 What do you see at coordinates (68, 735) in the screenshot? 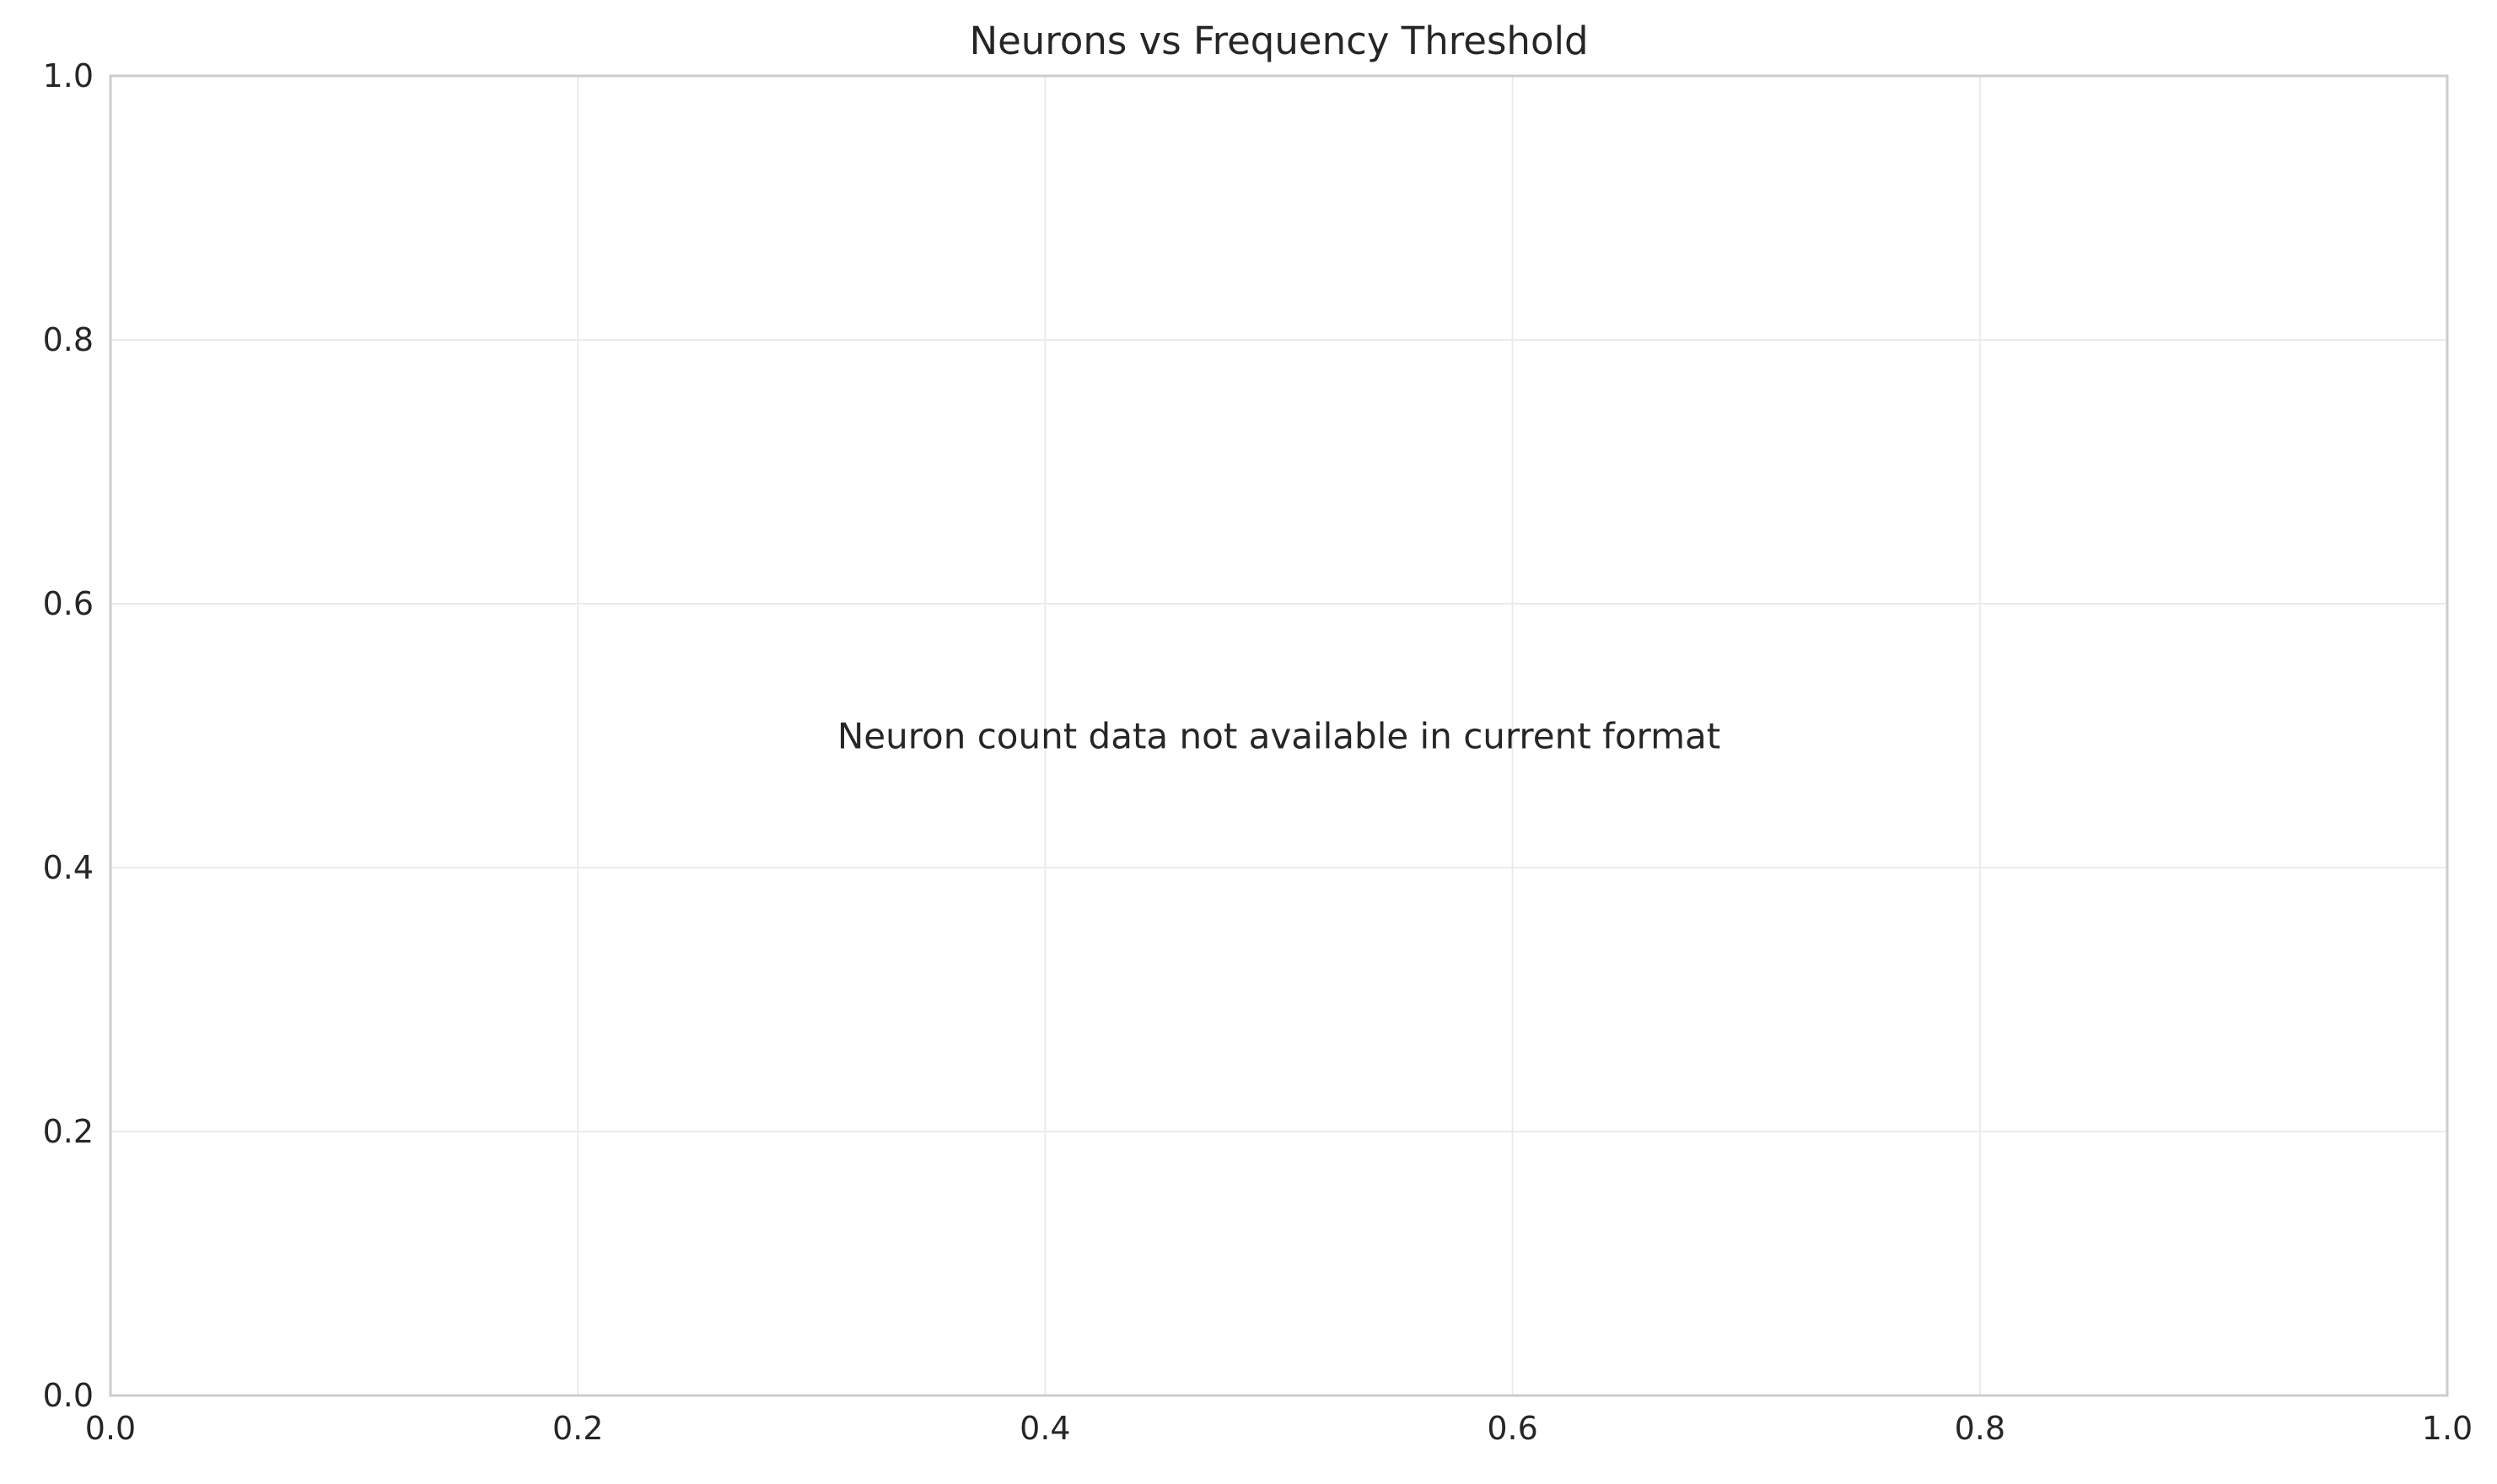
I see `y-axis-ticks: 0.0 0.2 0.4 0.6 0.8 1.0` at bounding box center [68, 735].